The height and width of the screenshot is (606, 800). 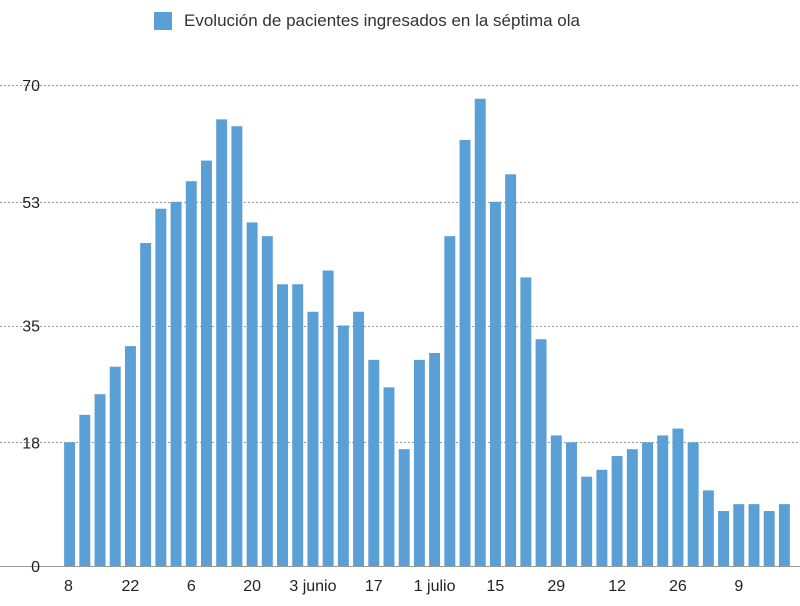 I want to click on x-tick-label: 17, so click(x=374, y=586).